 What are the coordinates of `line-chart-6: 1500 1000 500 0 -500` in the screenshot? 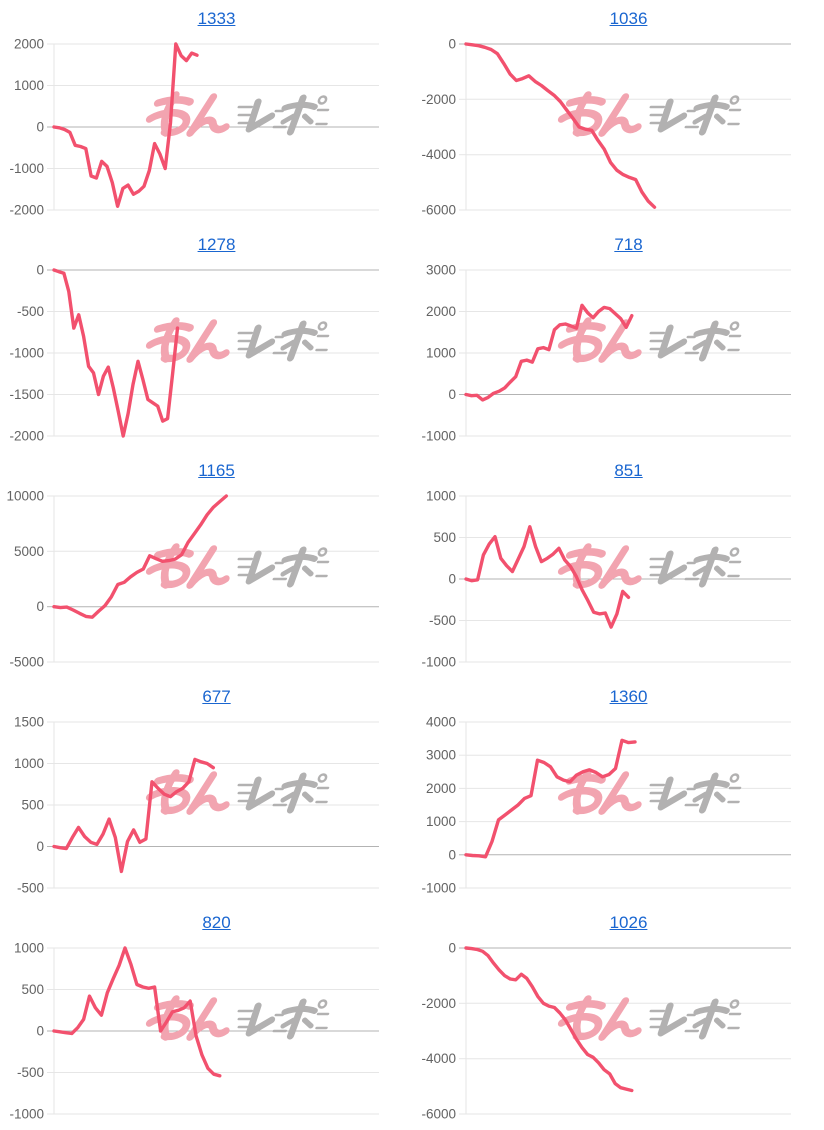 It's located at (196, 805).